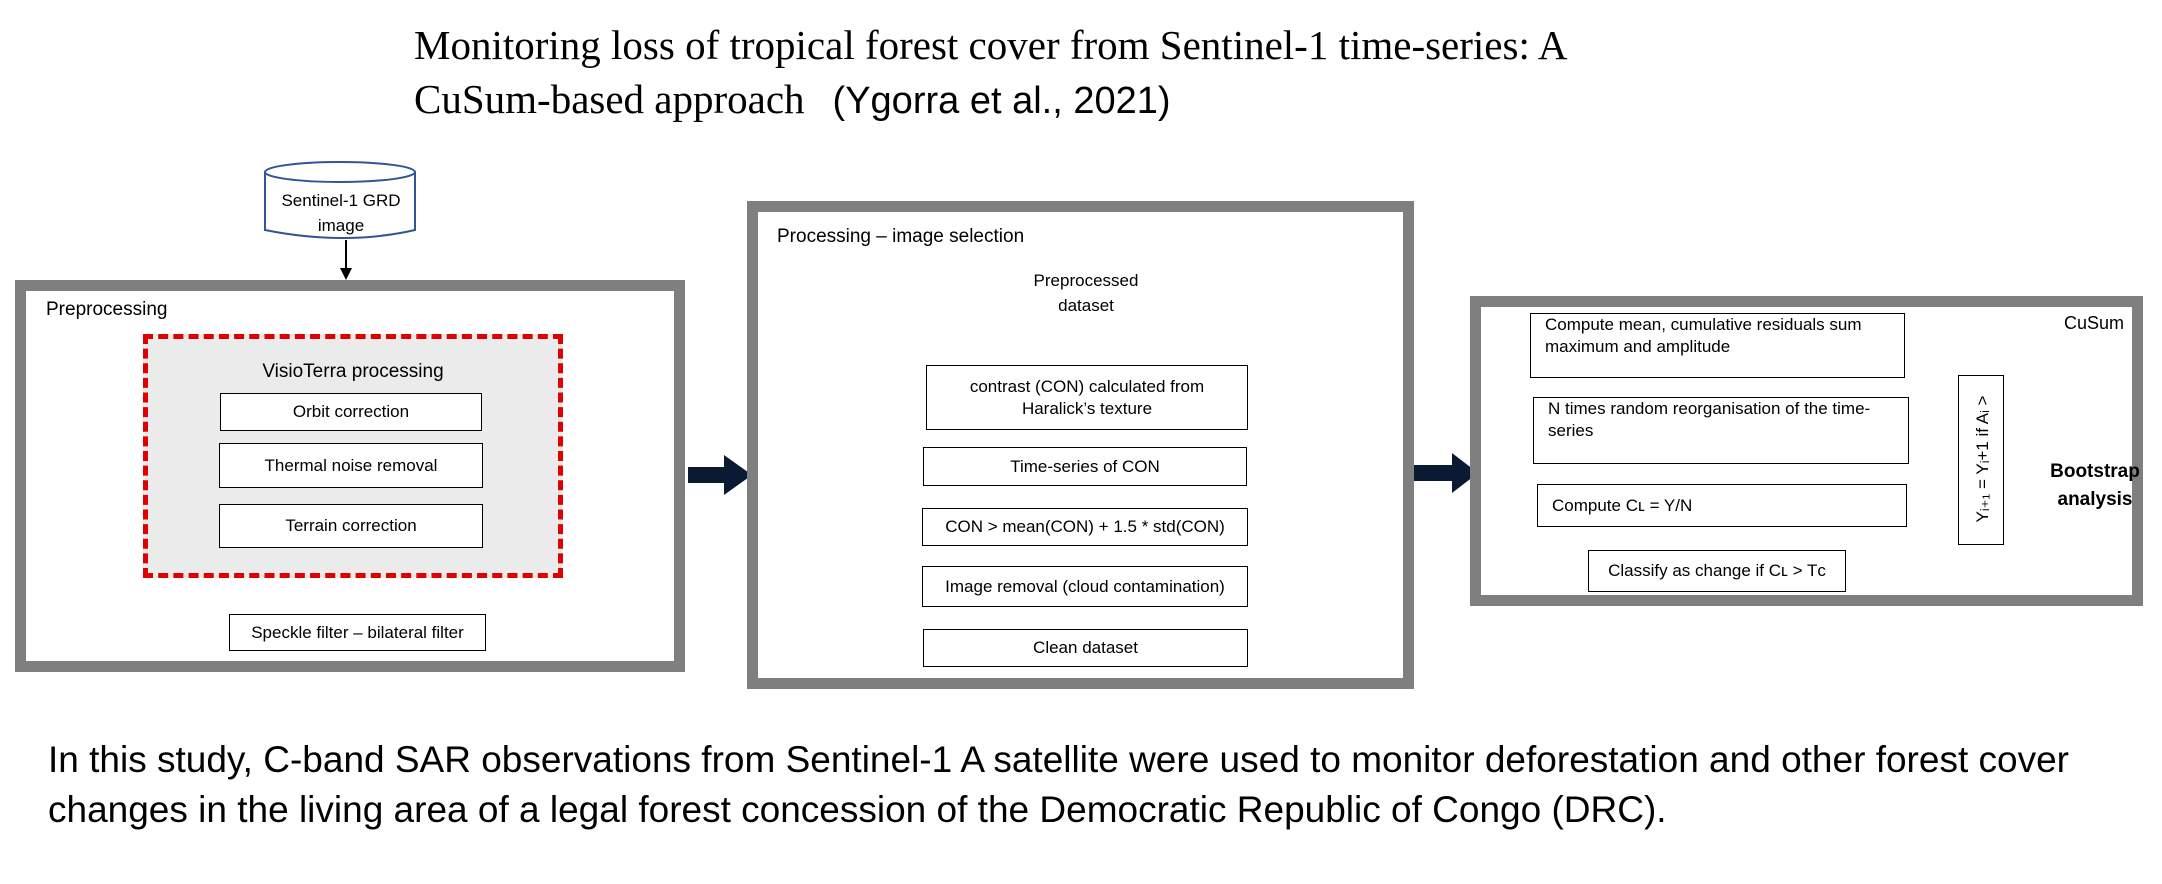  Describe the element at coordinates (1087, 408) in the screenshot. I see `step-contrast-line-2: Haralick’s texture` at that location.